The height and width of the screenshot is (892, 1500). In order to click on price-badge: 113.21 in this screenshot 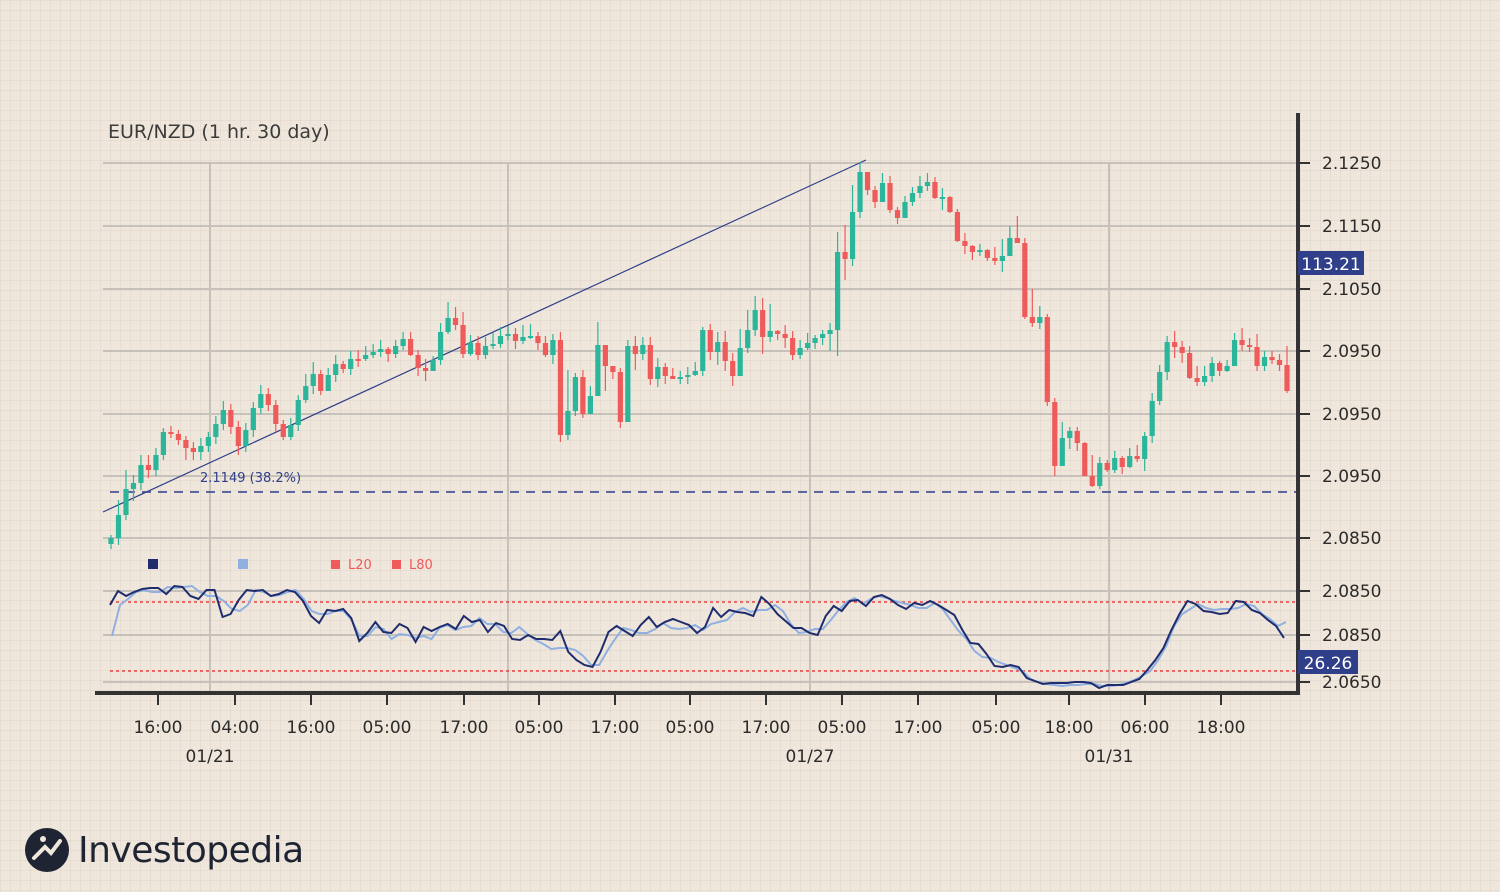, I will do `click(1331, 263)`.